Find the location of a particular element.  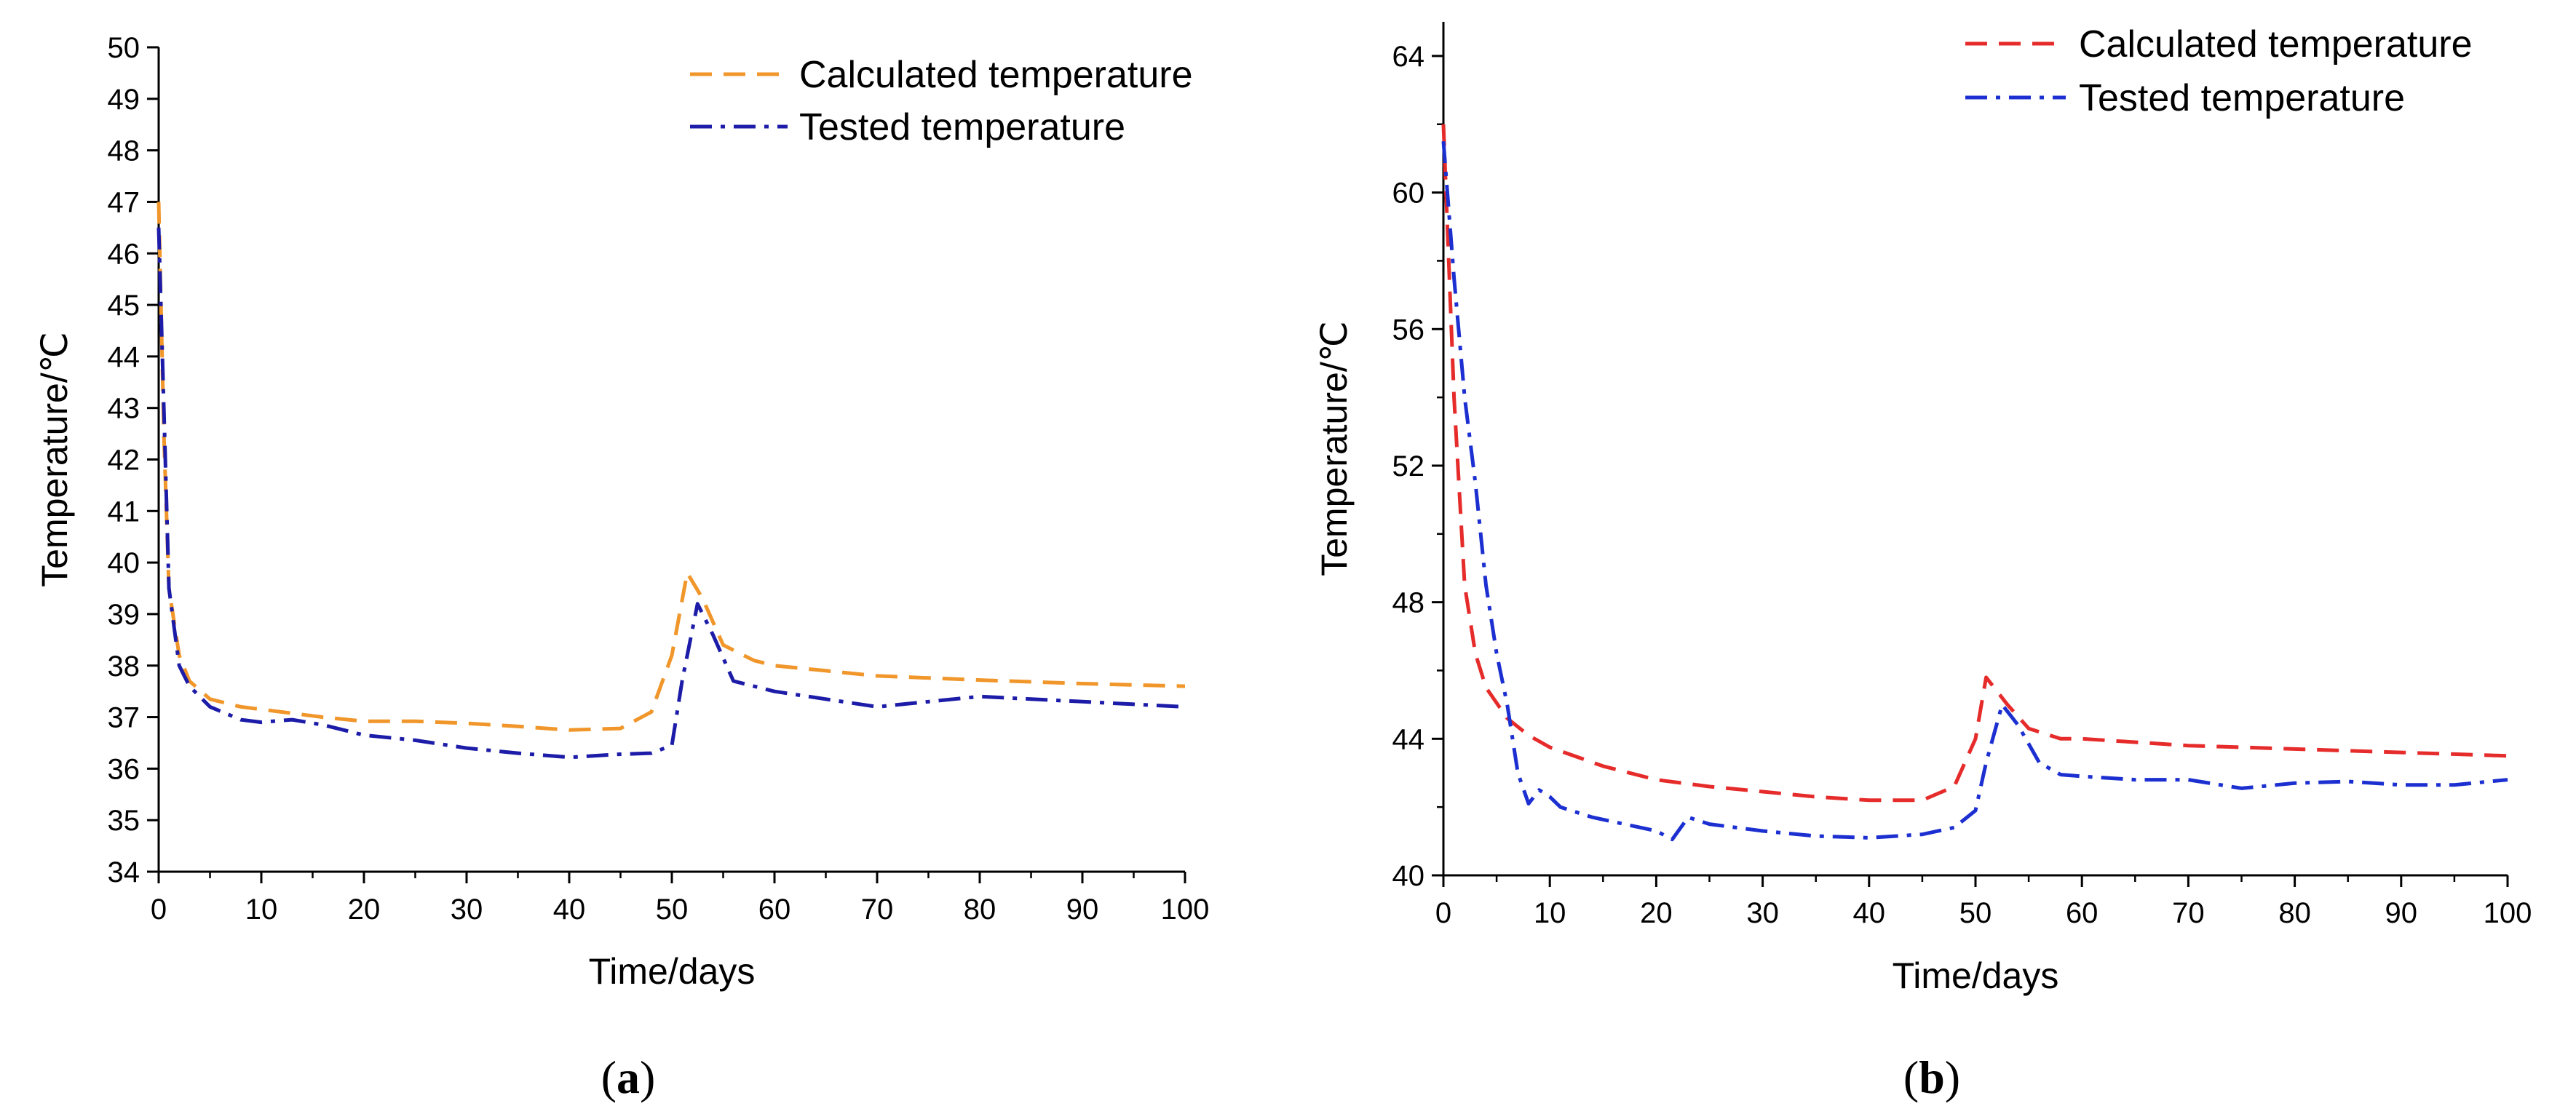

y-tick-label: 35 is located at coordinates (124, 821).